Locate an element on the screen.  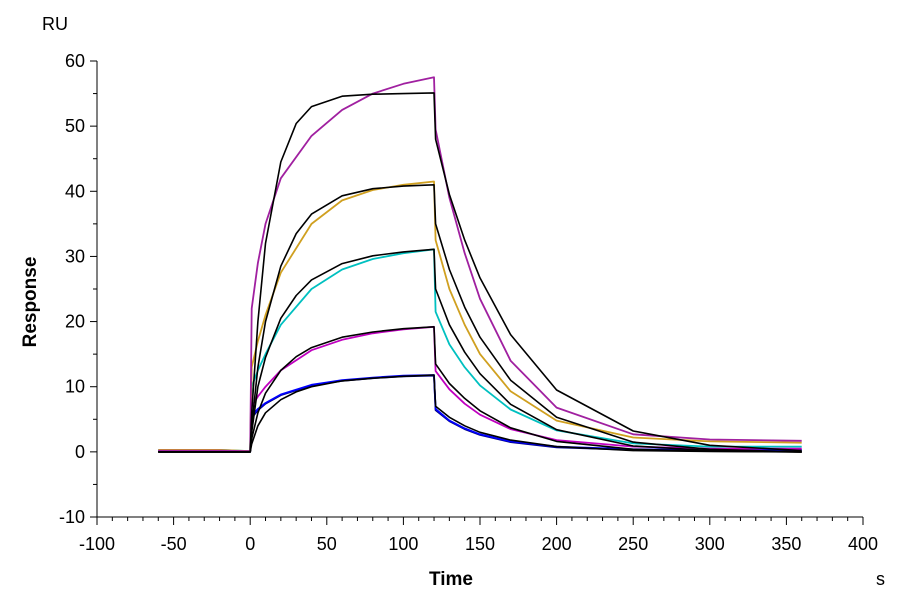
y-unit-label: RU is located at coordinates (55, 24).